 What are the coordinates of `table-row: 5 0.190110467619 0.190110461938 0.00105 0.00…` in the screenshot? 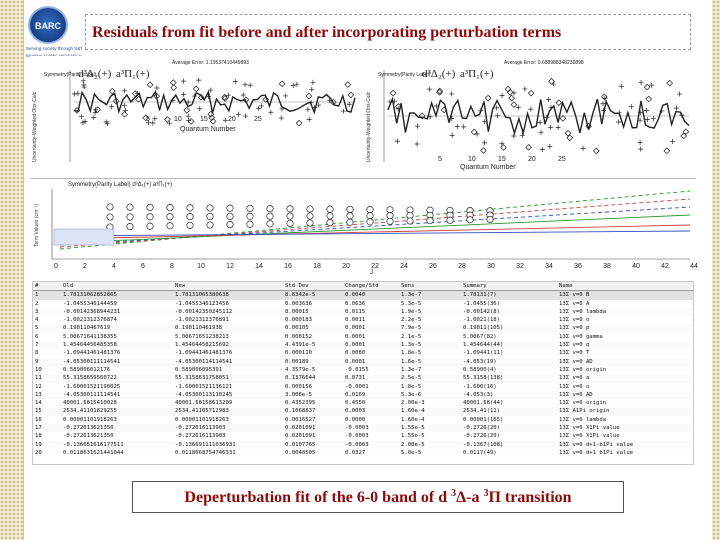 It's located at (363, 328).